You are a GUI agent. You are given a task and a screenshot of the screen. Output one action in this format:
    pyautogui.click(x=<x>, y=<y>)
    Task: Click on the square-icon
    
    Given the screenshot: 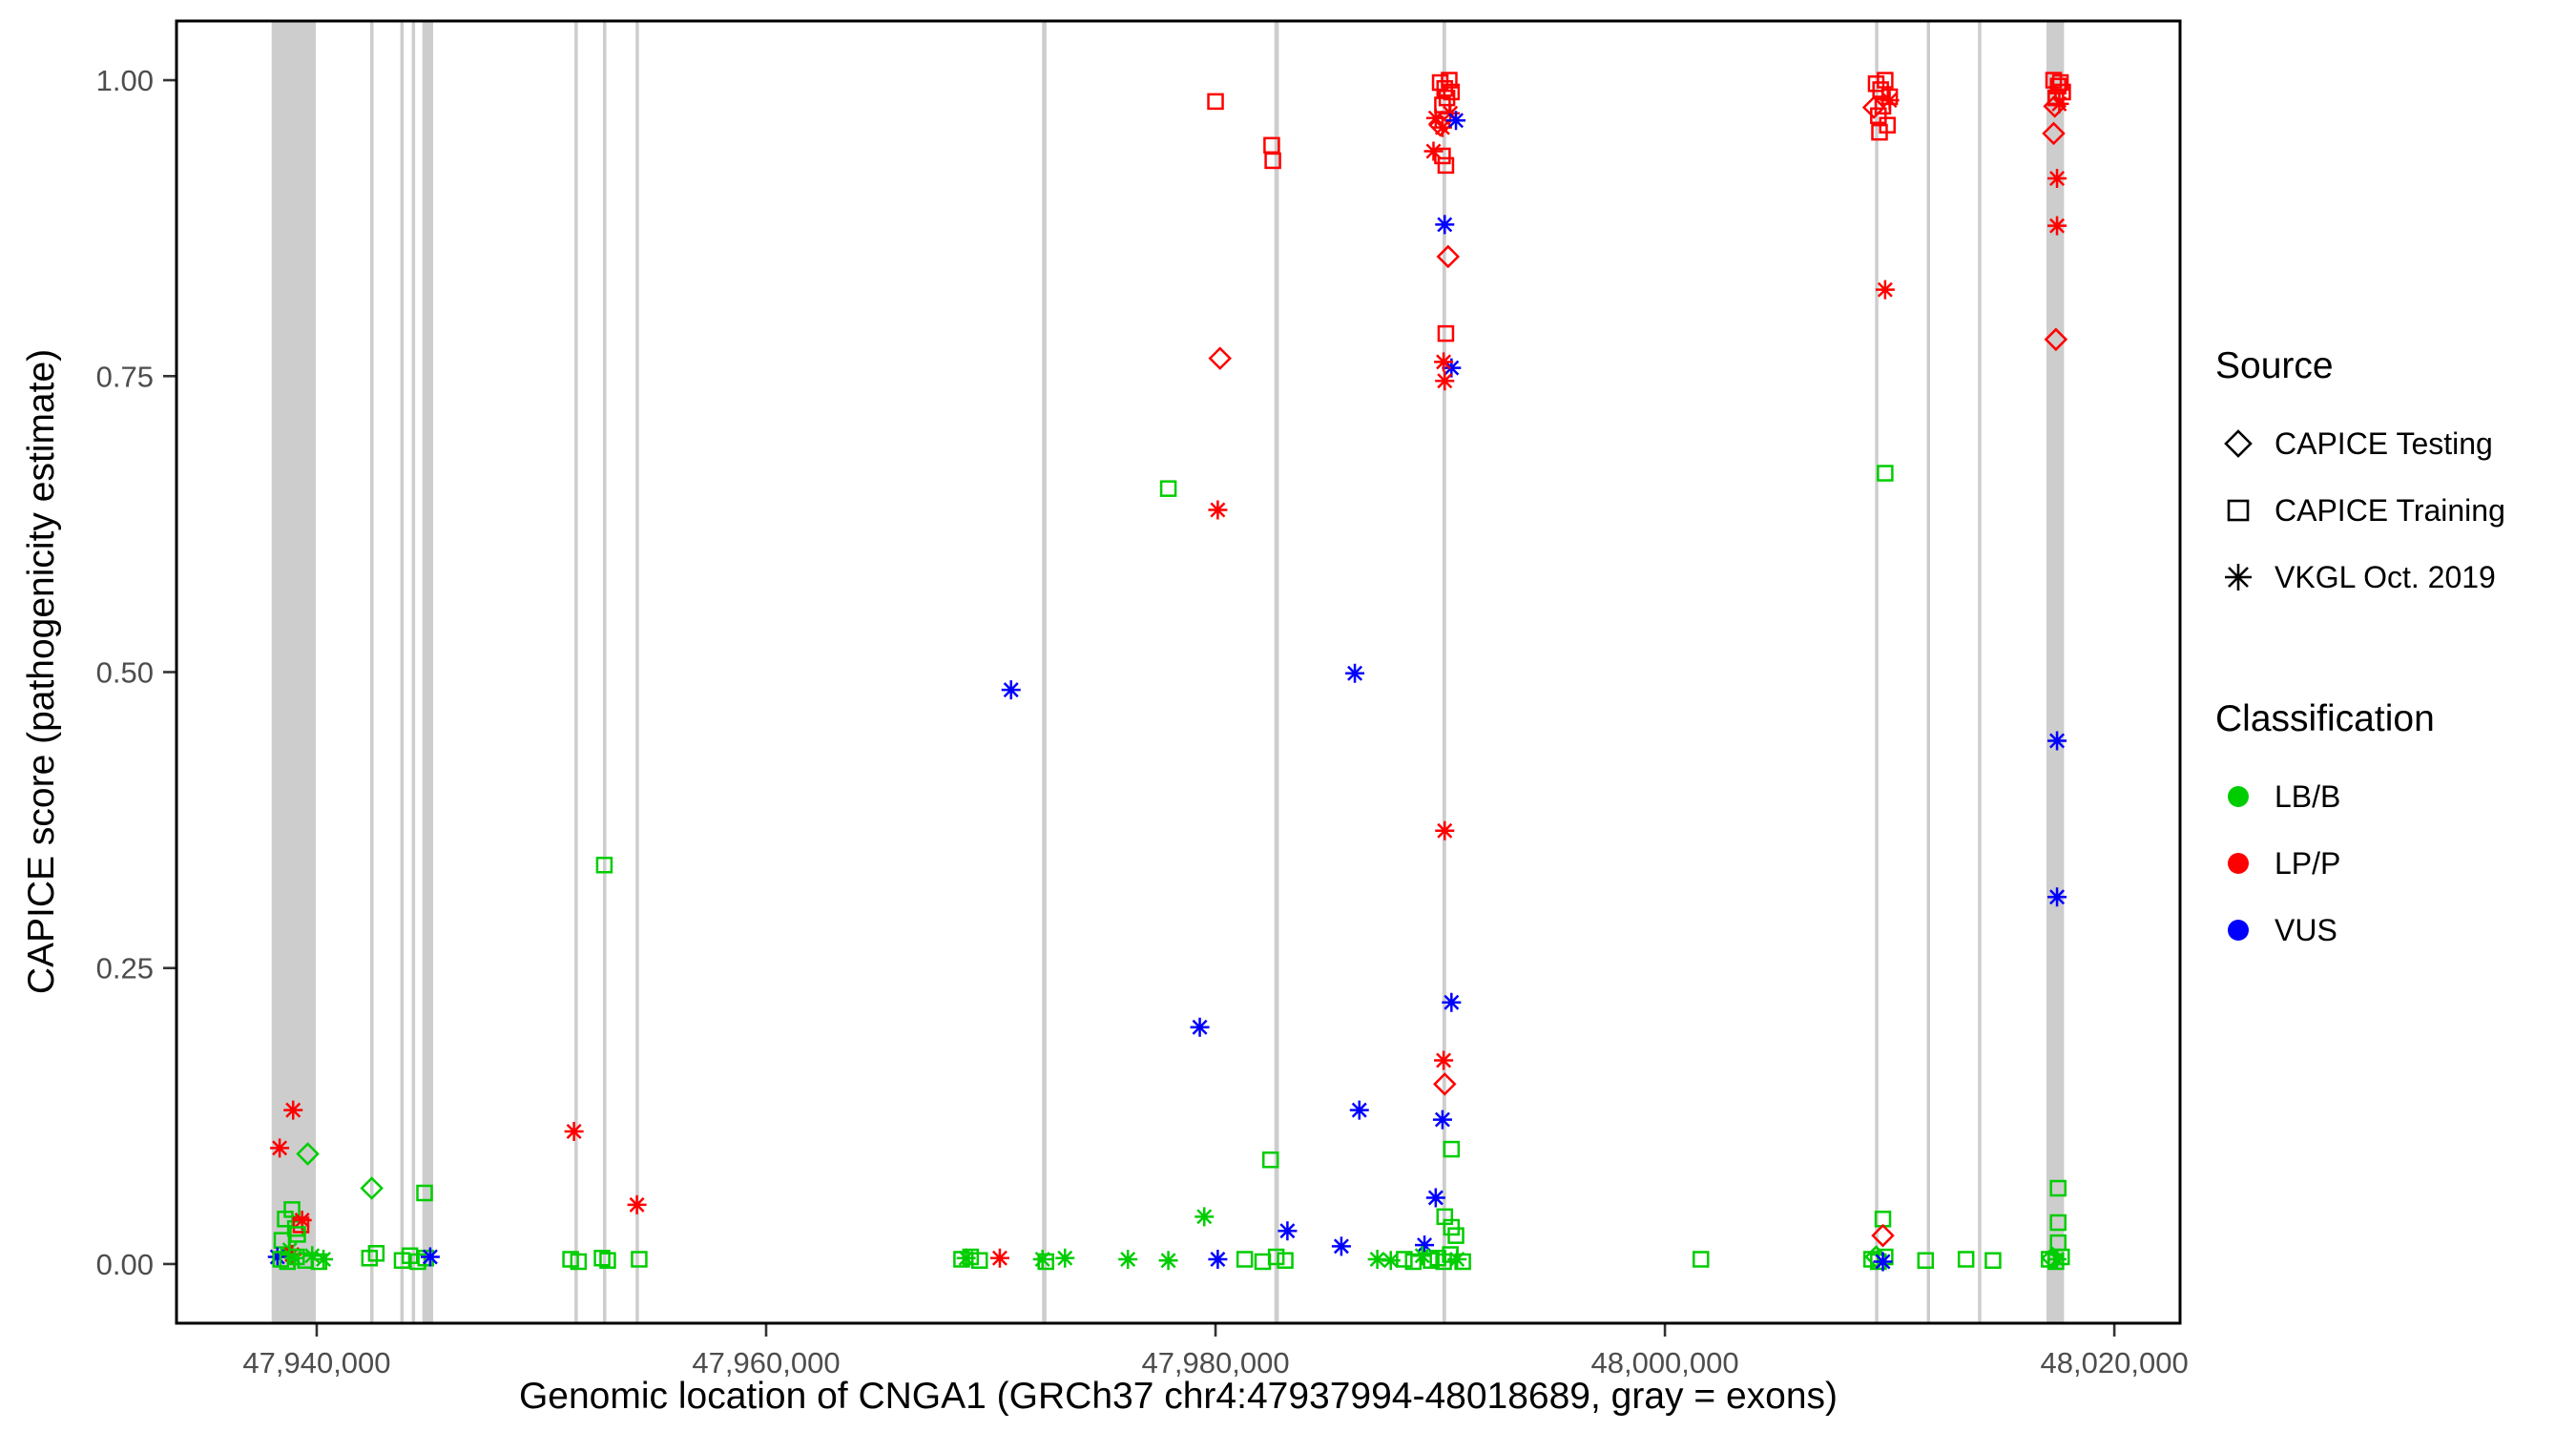 What is the action you would take?
    pyautogui.click(x=2238, y=510)
    